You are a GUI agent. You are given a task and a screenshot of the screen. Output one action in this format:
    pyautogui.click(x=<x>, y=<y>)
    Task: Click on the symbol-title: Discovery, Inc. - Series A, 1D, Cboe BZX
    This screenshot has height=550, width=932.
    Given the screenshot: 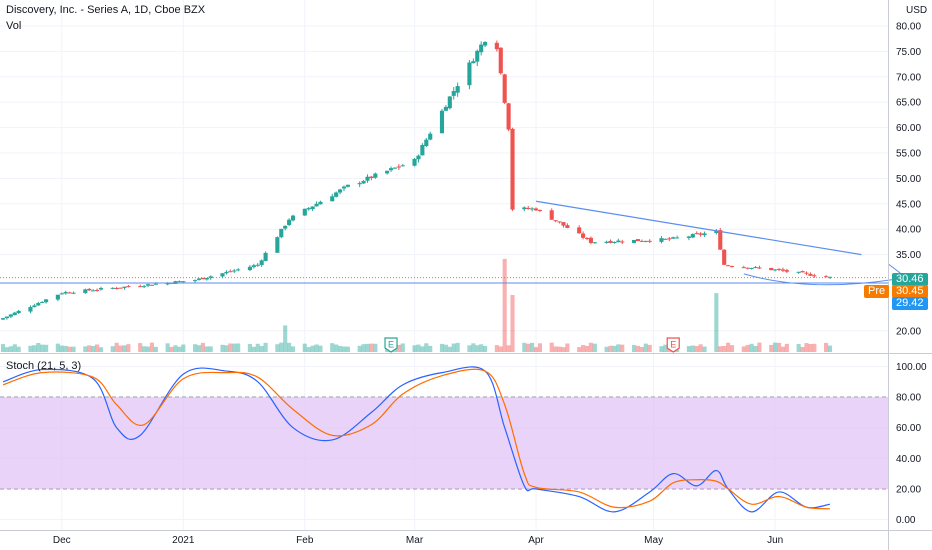 What is the action you would take?
    pyautogui.click(x=106, y=10)
    